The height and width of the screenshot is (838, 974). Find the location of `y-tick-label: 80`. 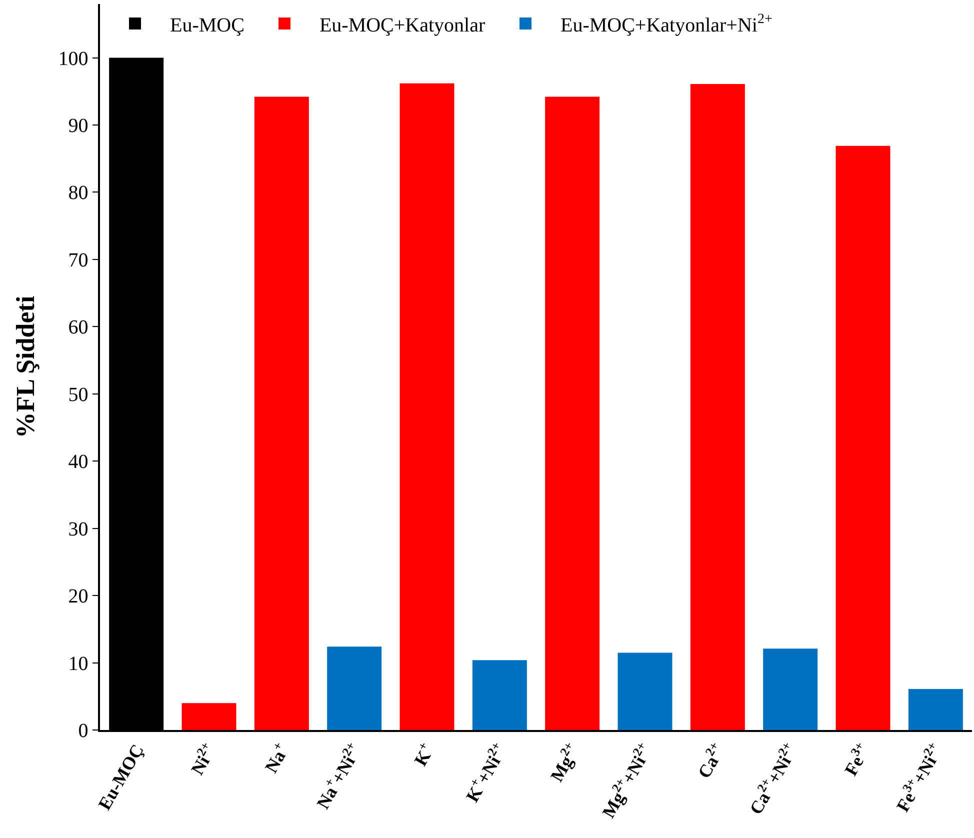

y-tick-label: 80 is located at coordinates (78, 193).